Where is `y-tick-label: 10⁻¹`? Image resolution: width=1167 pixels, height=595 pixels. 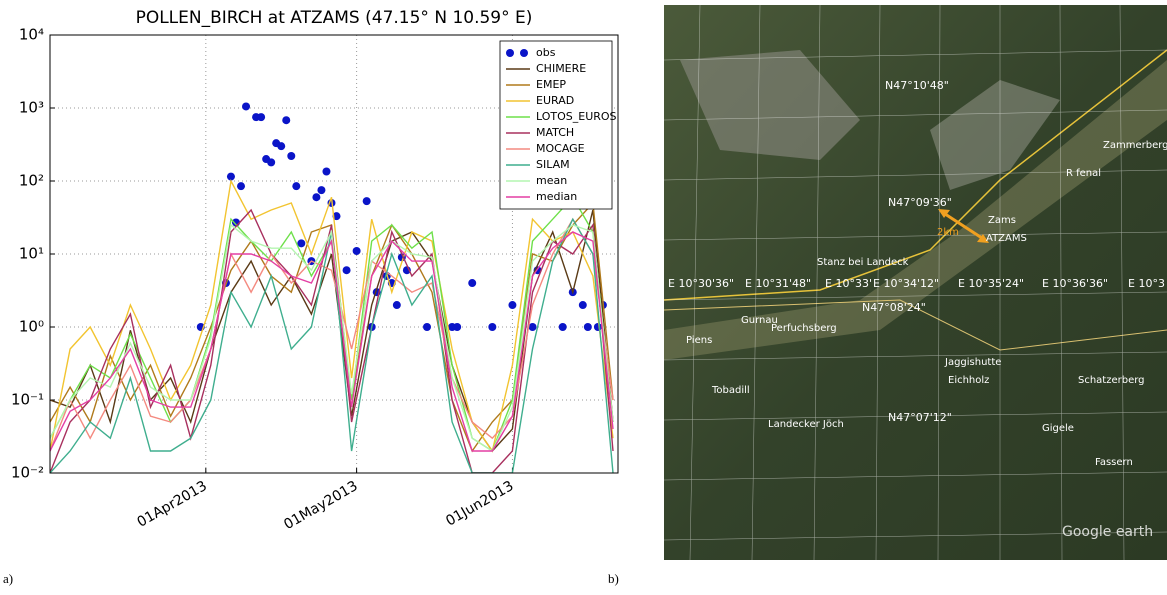
y-tick-label: 10⁻¹ is located at coordinates (27, 400).